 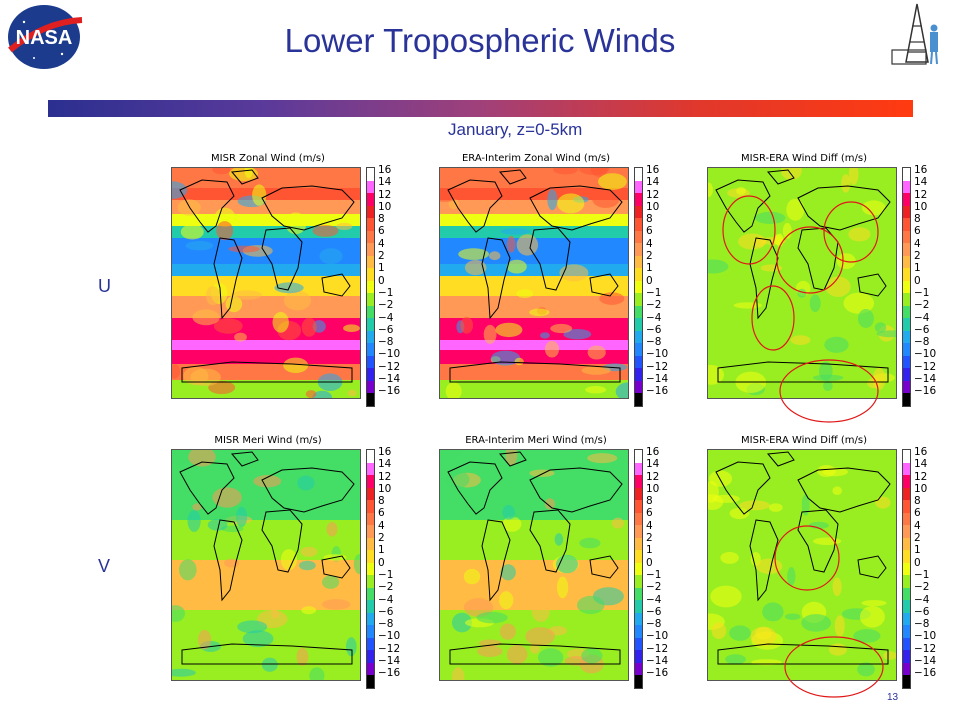 What do you see at coordinates (381, 243) in the screenshot?
I see `colorbar-tick: 4` at bounding box center [381, 243].